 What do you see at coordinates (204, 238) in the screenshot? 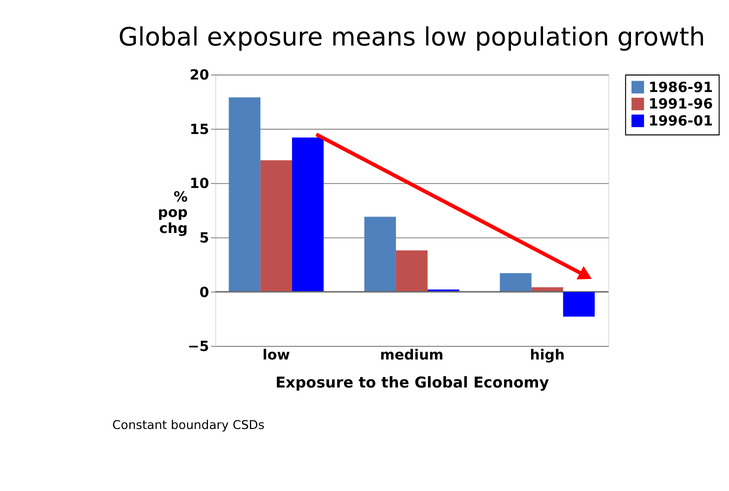
I see `y-tick-label: 5` at bounding box center [204, 238].